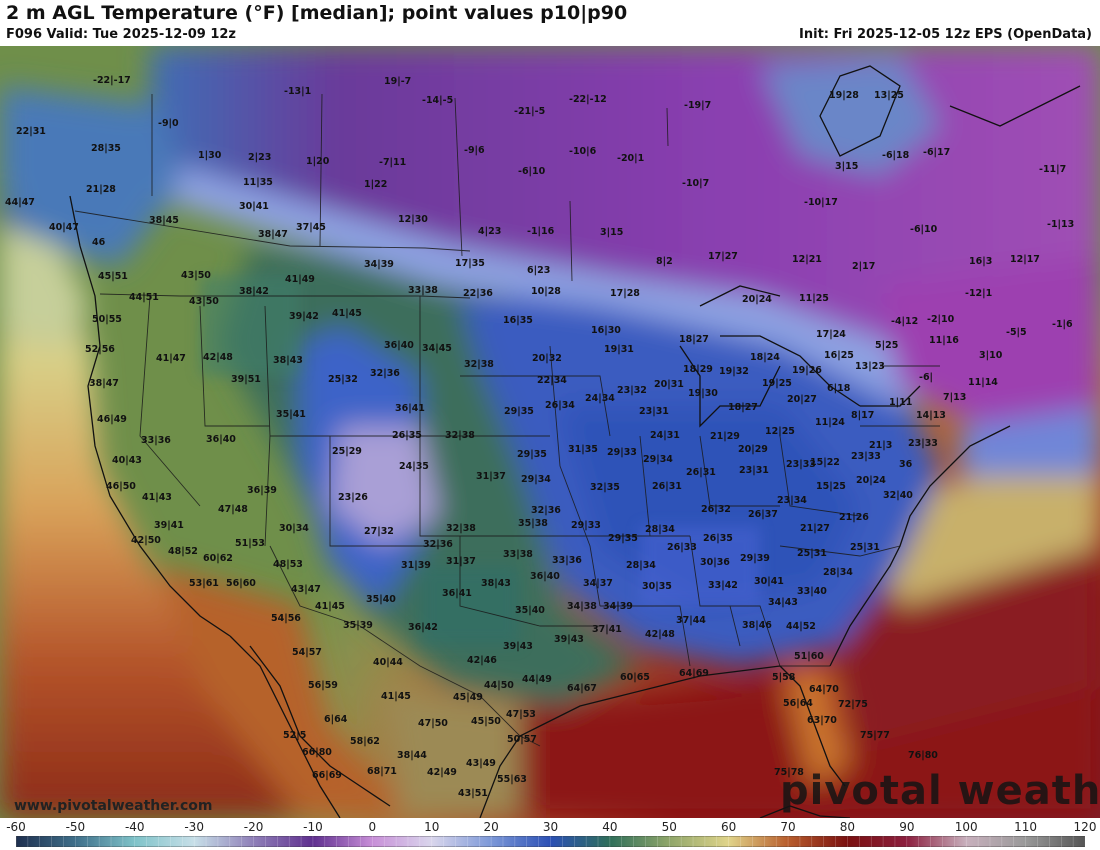 This screenshot has height=850, width=1100. Describe the element at coordinates (854, 517) in the screenshot. I see `point-value-label: 21|26` at that location.